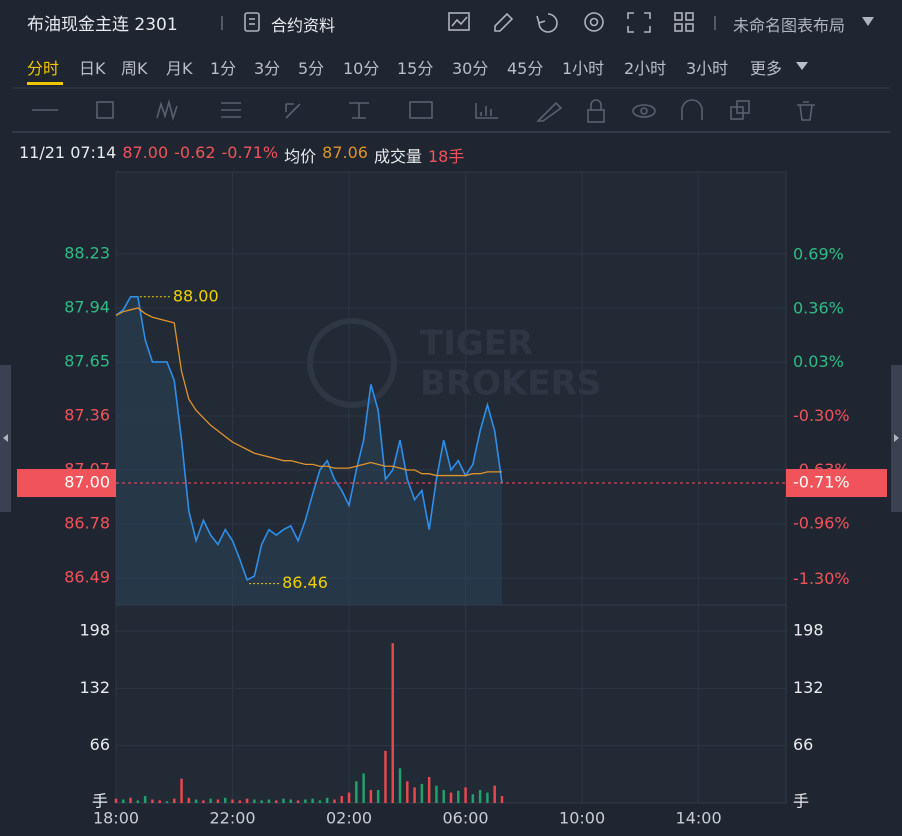 The image size is (902, 836). I want to click on drawing-toolbar, so click(423, 110).